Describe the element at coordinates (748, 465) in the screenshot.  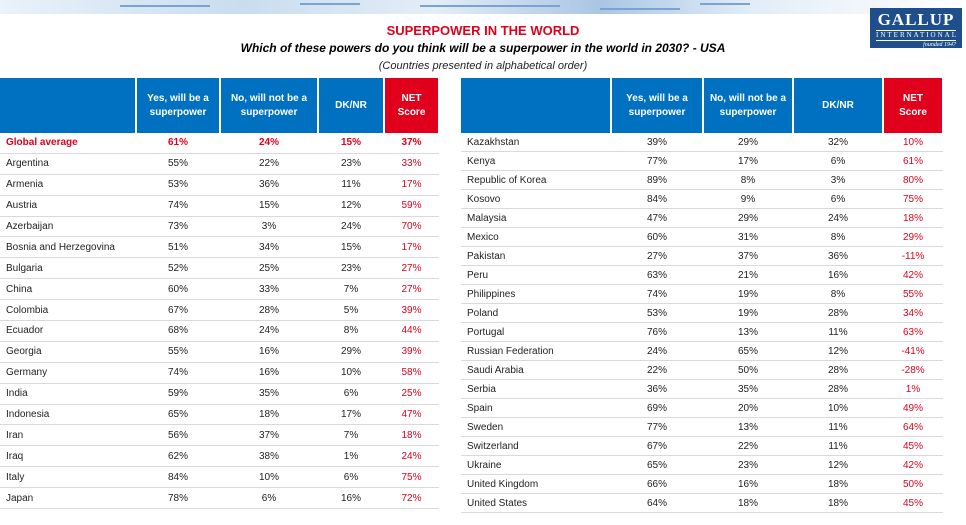
I see `no-cell: 23%` at that location.